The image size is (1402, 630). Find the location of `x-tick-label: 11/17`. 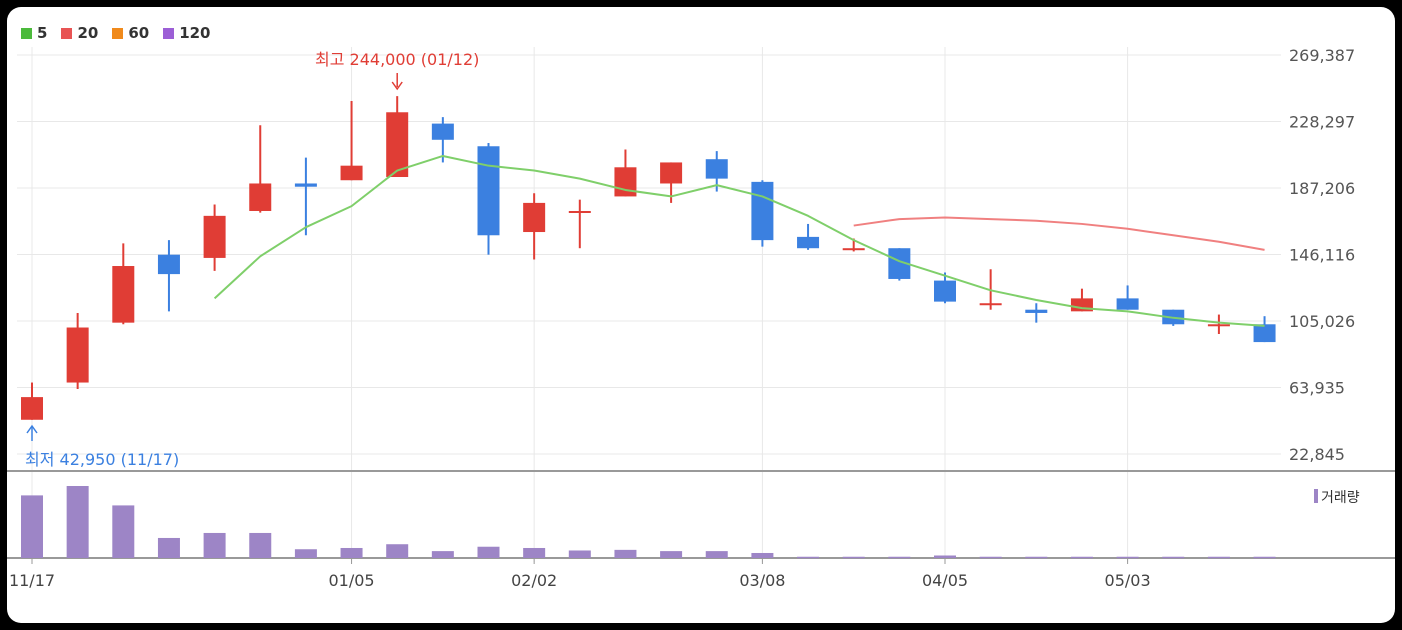

x-tick-label: 11/17 is located at coordinates (32, 580).